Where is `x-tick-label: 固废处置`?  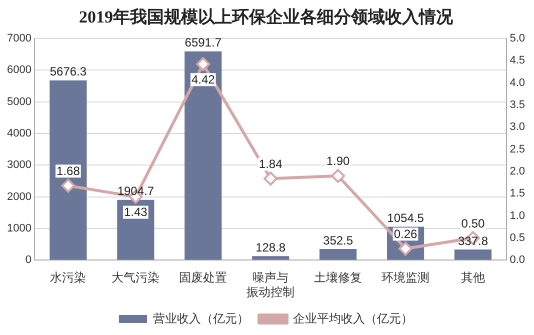 x-tick-label: 固废处置 is located at coordinates (203, 277).